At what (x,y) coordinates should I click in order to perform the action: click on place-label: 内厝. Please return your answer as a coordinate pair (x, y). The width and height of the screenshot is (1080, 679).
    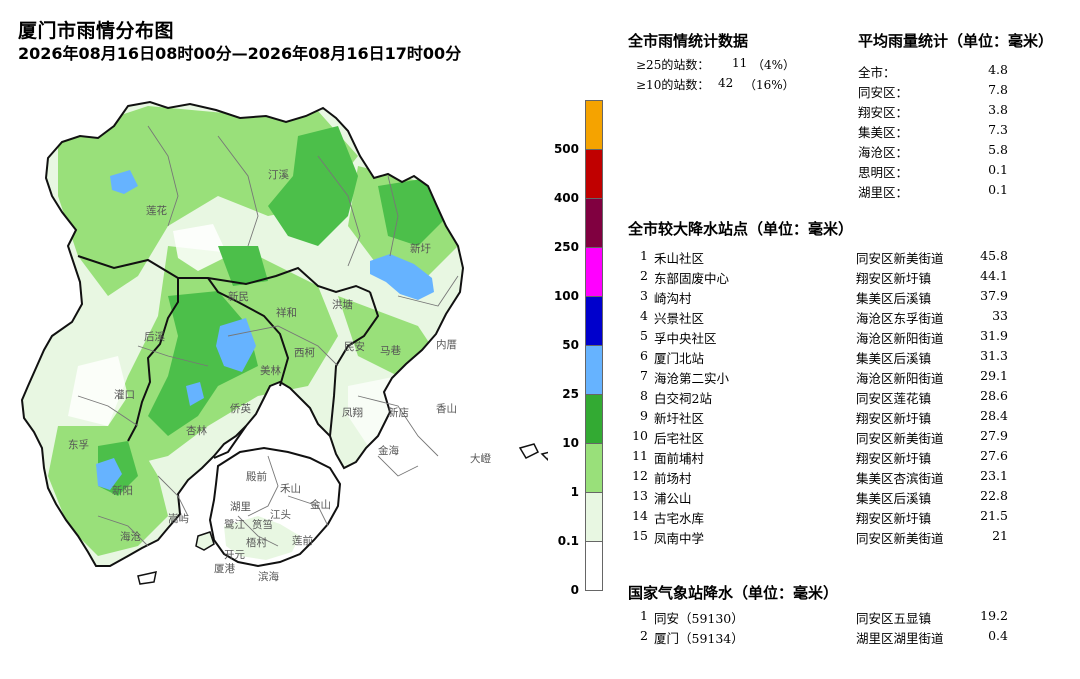
    Looking at the image, I should click on (446, 344).